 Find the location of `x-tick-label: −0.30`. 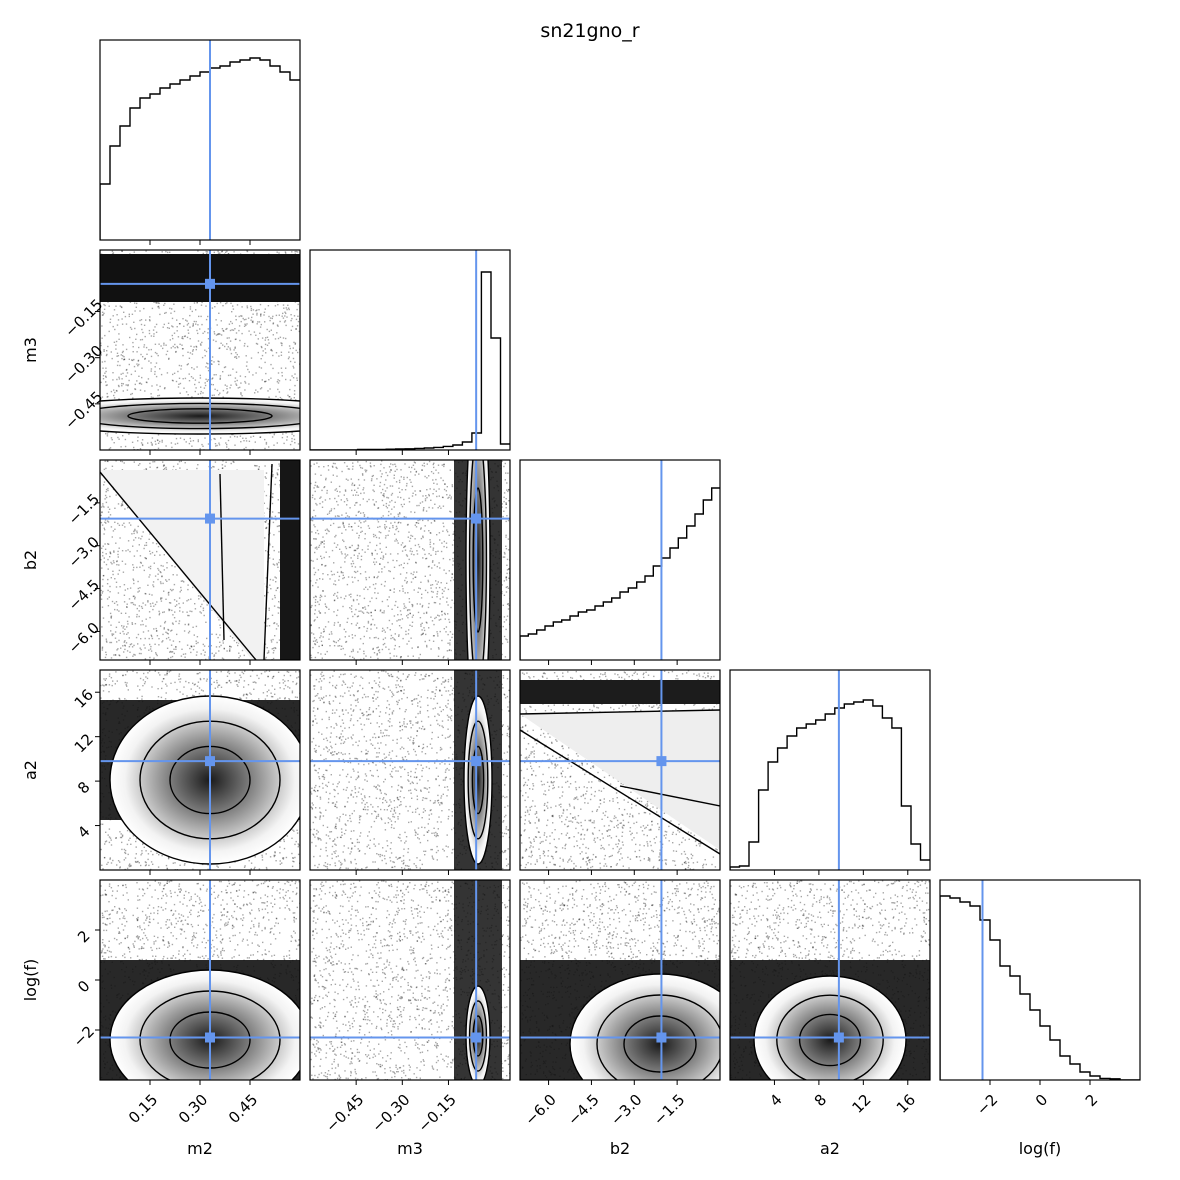

x-tick-label: −0.30 is located at coordinates (390, 1113).